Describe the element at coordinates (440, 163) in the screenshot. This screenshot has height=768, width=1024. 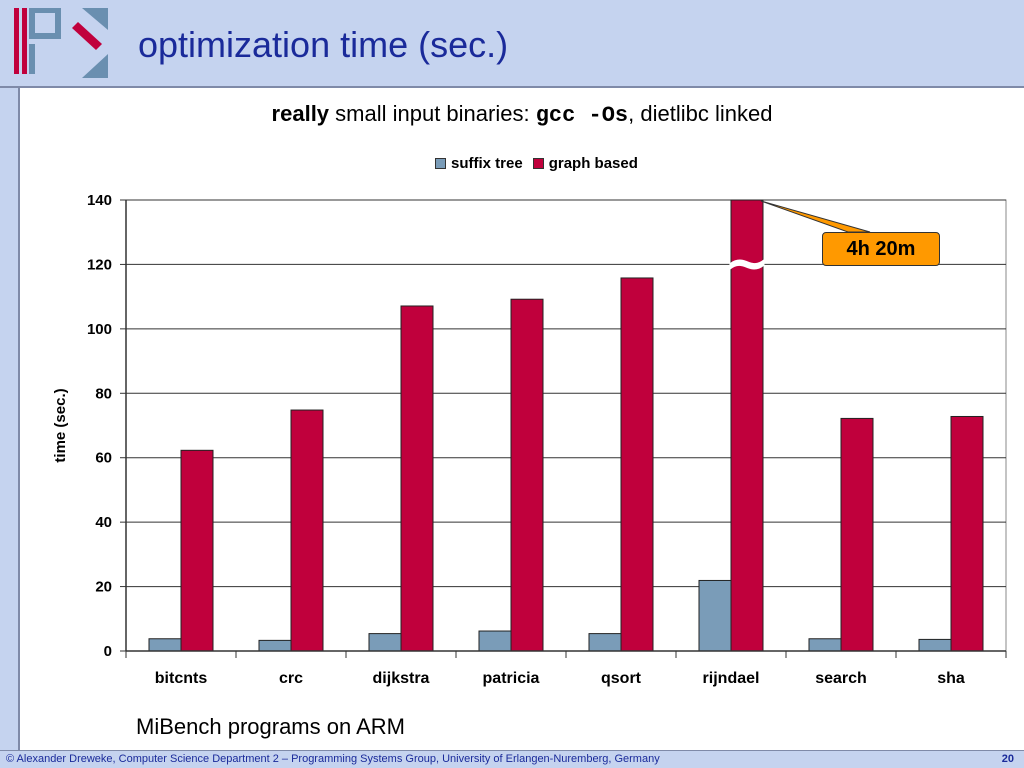
I see `legend-swatch-suffix-tree` at that location.